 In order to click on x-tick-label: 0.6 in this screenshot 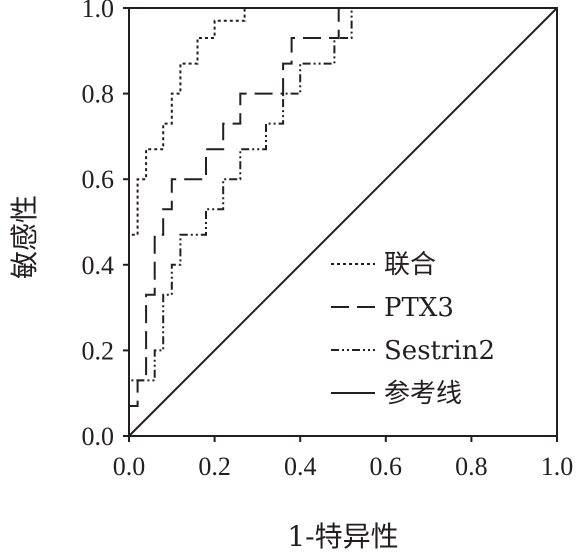, I will do `click(386, 466)`.